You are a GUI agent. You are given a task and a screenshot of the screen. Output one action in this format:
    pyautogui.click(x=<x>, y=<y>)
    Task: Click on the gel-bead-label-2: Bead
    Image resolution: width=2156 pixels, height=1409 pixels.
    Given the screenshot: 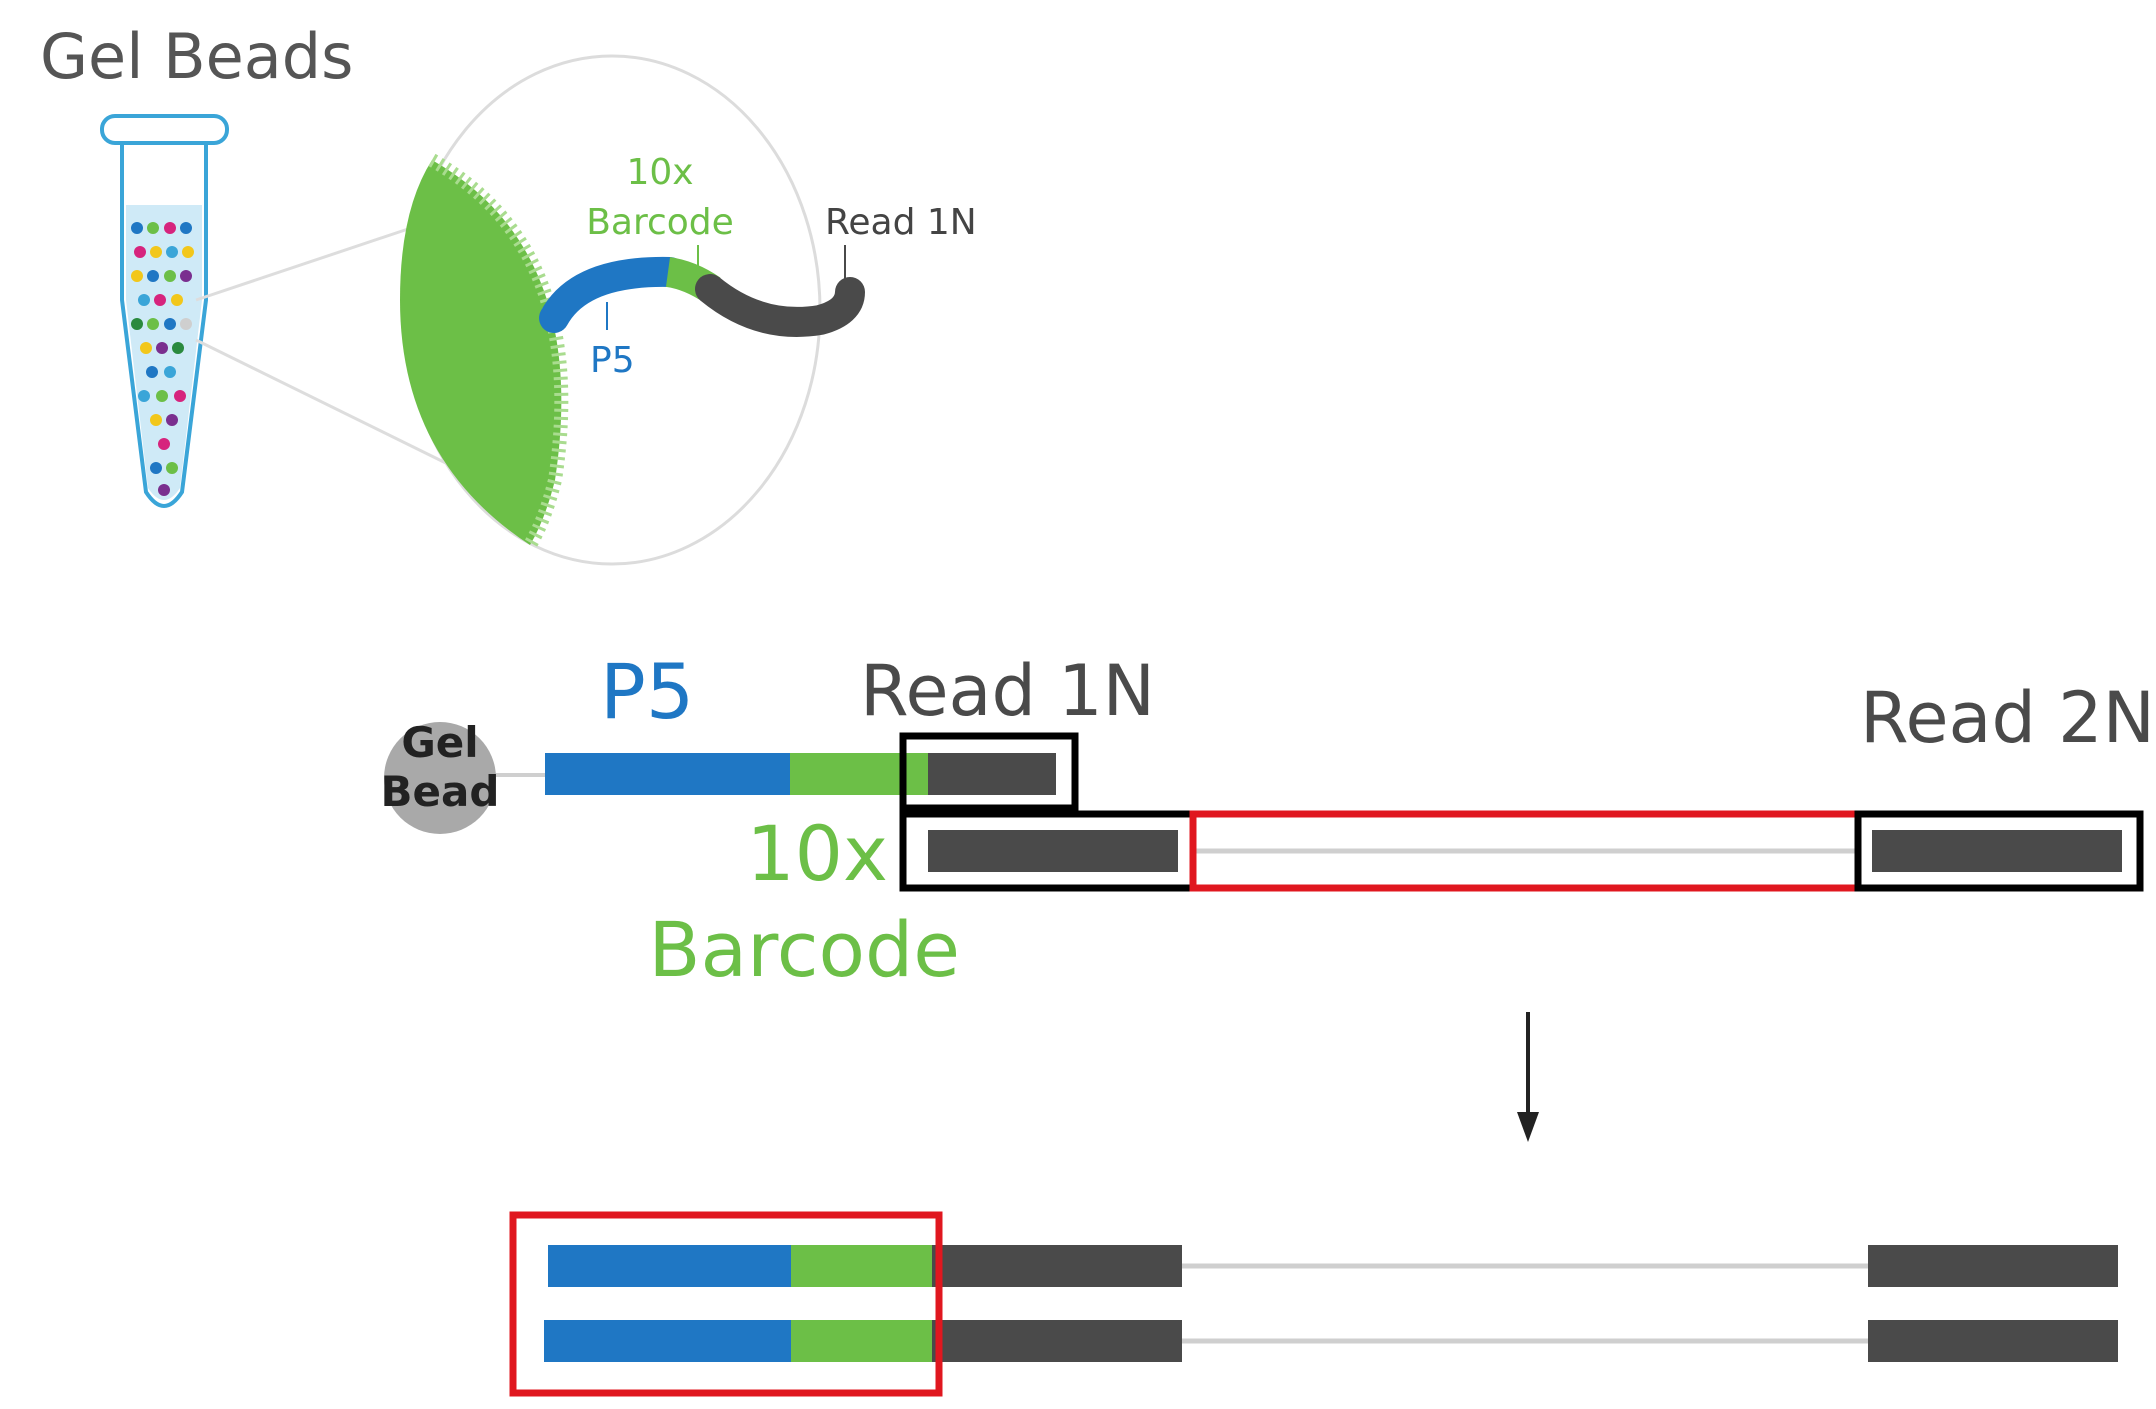 What is the action you would take?
    pyautogui.click(x=440, y=791)
    